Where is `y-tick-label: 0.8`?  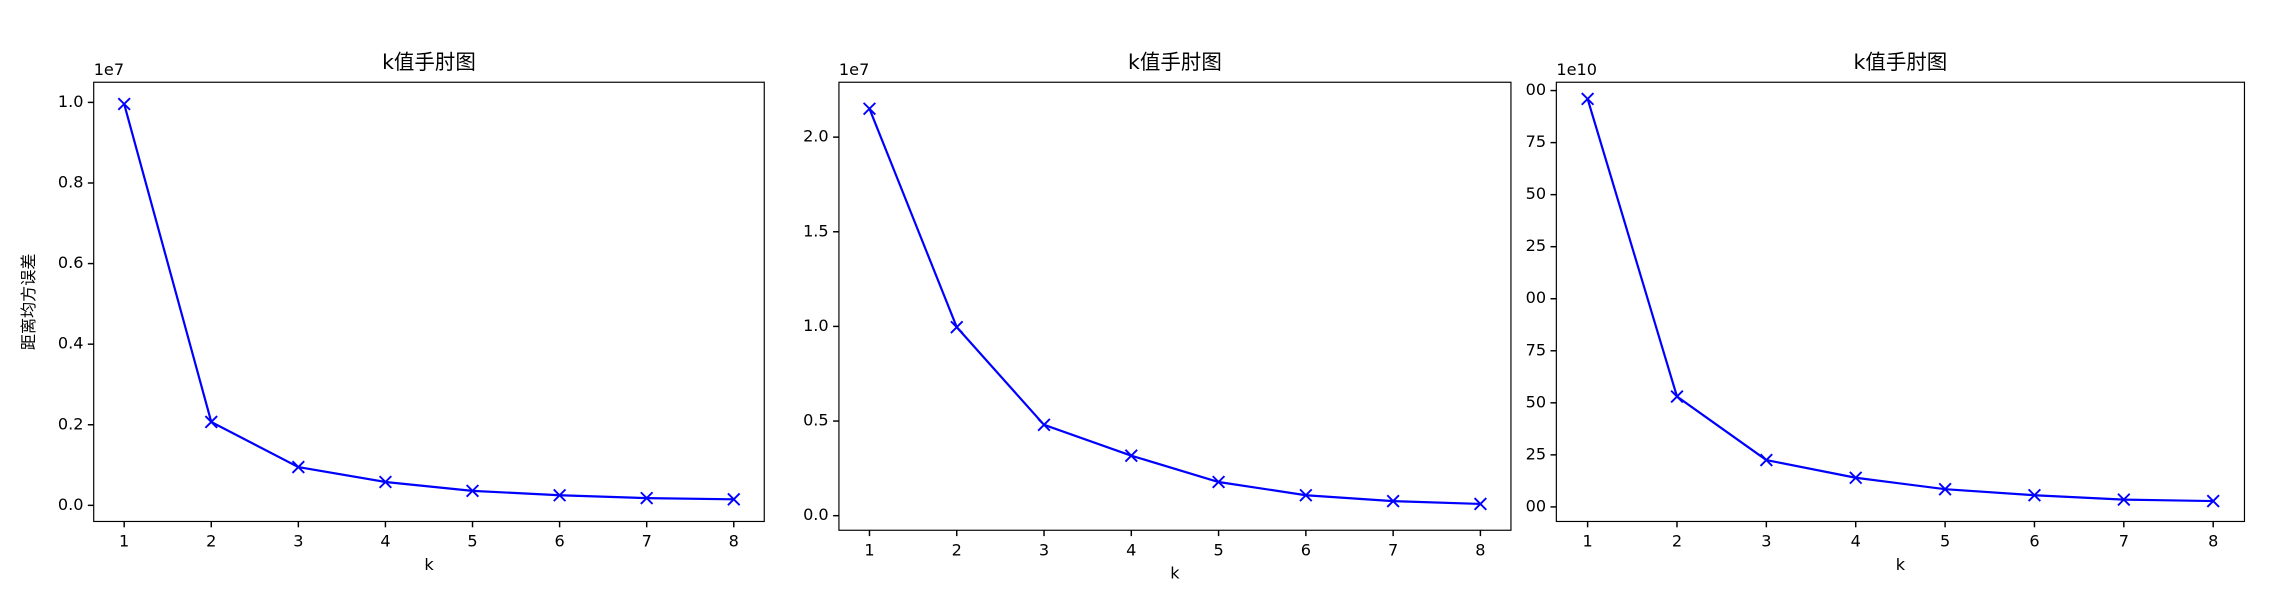 y-tick-label: 0.8 is located at coordinates (71, 181).